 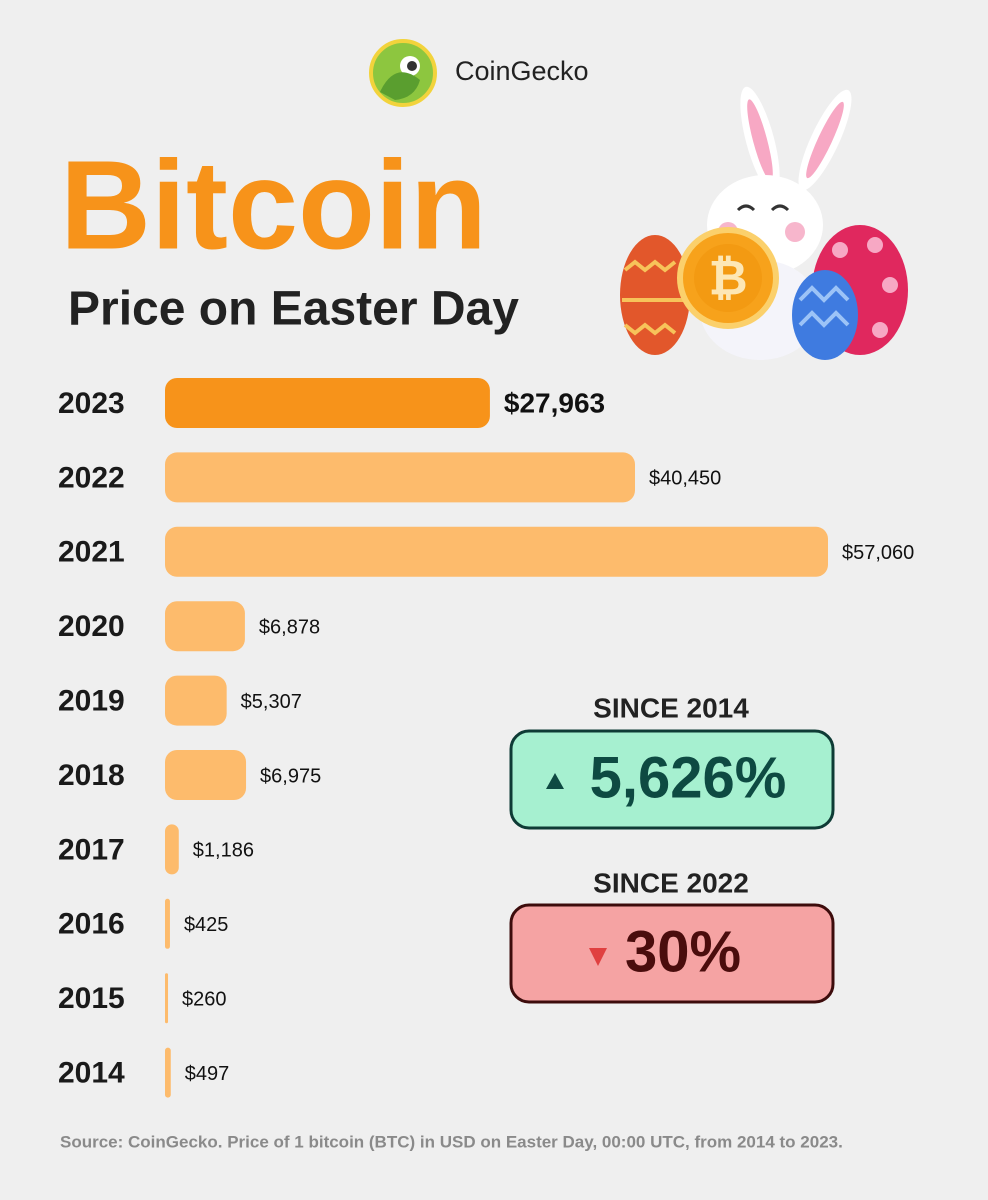 What do you see at coordinates (223, 851) in the screenshot?
I see `value-label: $1,186` at bounding box center [223, 851].